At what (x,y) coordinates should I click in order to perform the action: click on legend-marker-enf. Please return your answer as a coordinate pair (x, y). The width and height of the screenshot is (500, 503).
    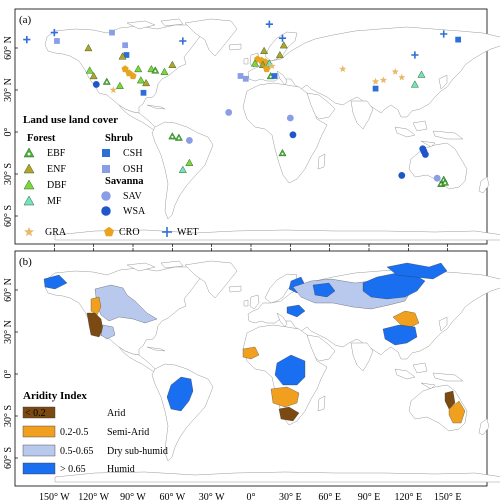
    Looking at the image, I should click on (29, 168).